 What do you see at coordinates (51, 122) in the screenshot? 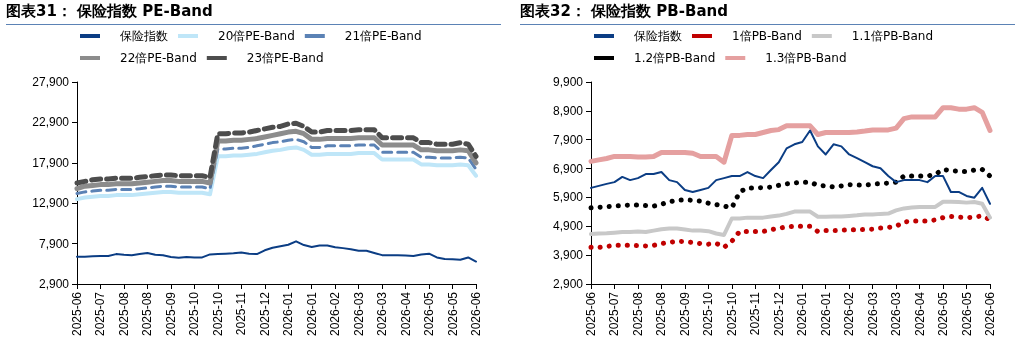
I see `y-tick-label: 22,900` at bounding box center [51, 122].